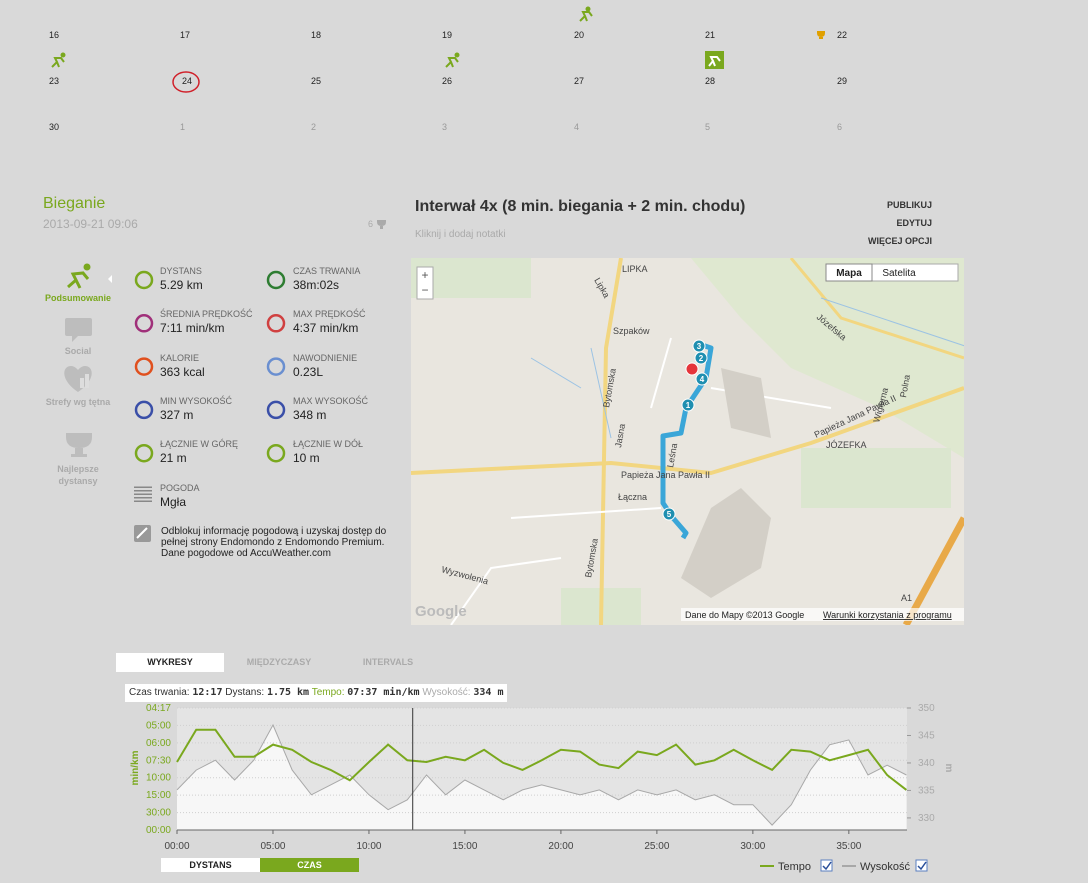 Image resolution: width=1088 pixels, height=883 pixels. Describe the element at coordinates (710, 81) in the screenshot. I see `calendar-day: 28` at that location.